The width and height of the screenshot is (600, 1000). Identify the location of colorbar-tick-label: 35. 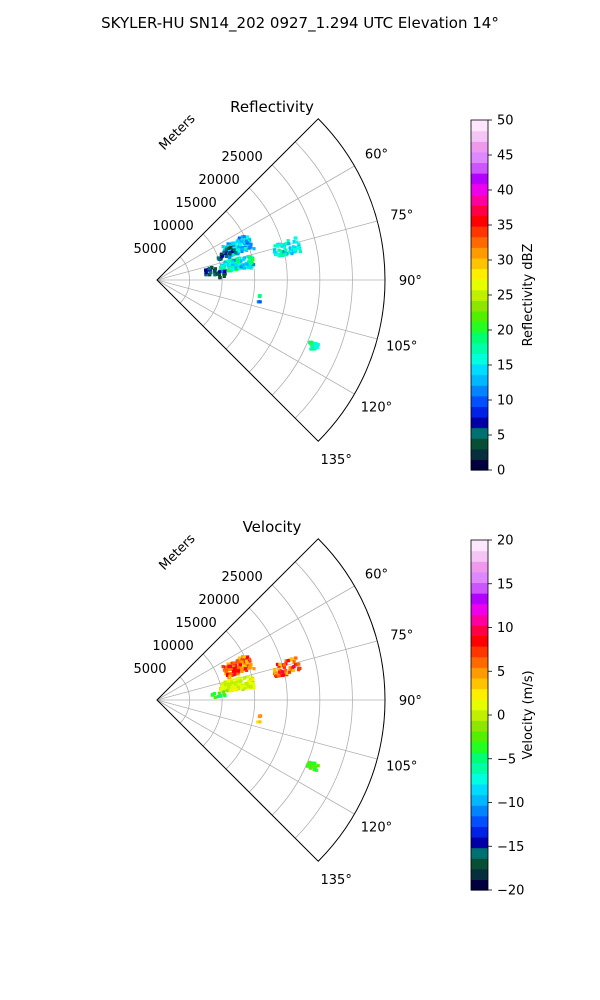
(505, 226).